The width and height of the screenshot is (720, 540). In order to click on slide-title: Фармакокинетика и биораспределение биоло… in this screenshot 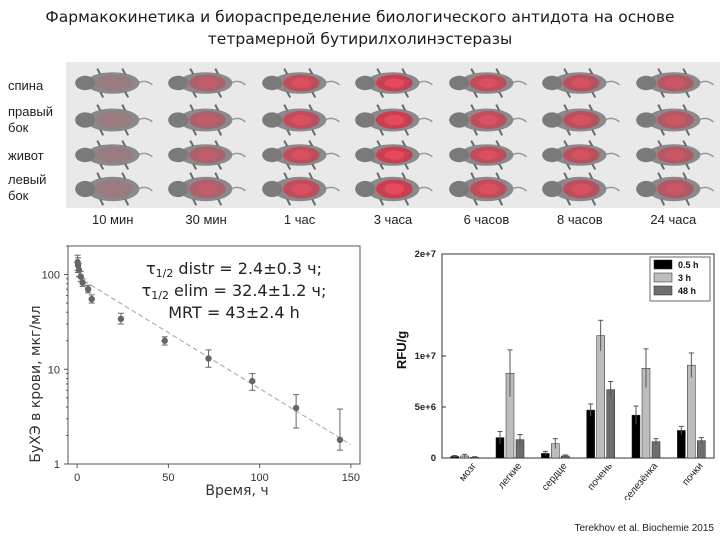, I will do `click(360, 28)`.